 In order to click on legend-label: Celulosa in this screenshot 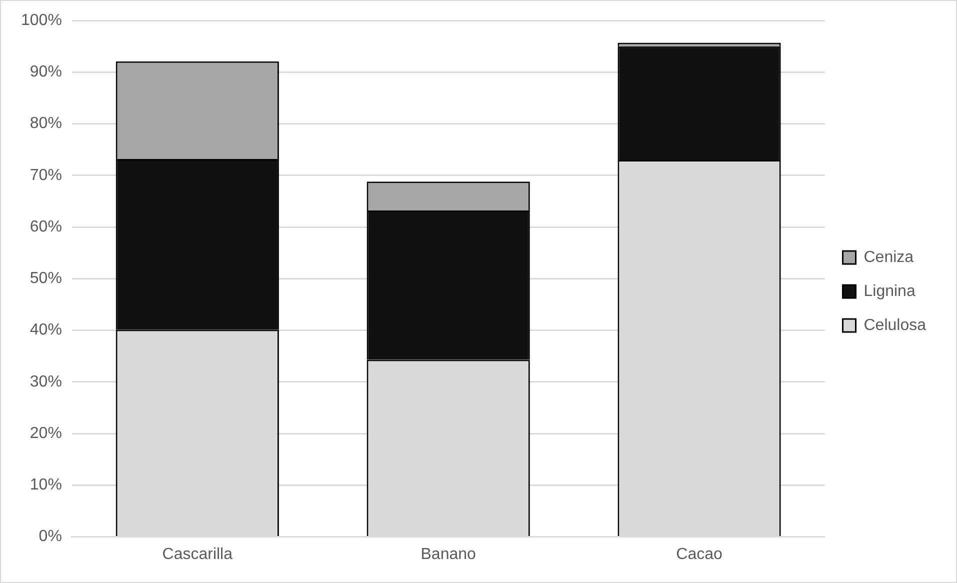, I will do `click(895, 325)`.